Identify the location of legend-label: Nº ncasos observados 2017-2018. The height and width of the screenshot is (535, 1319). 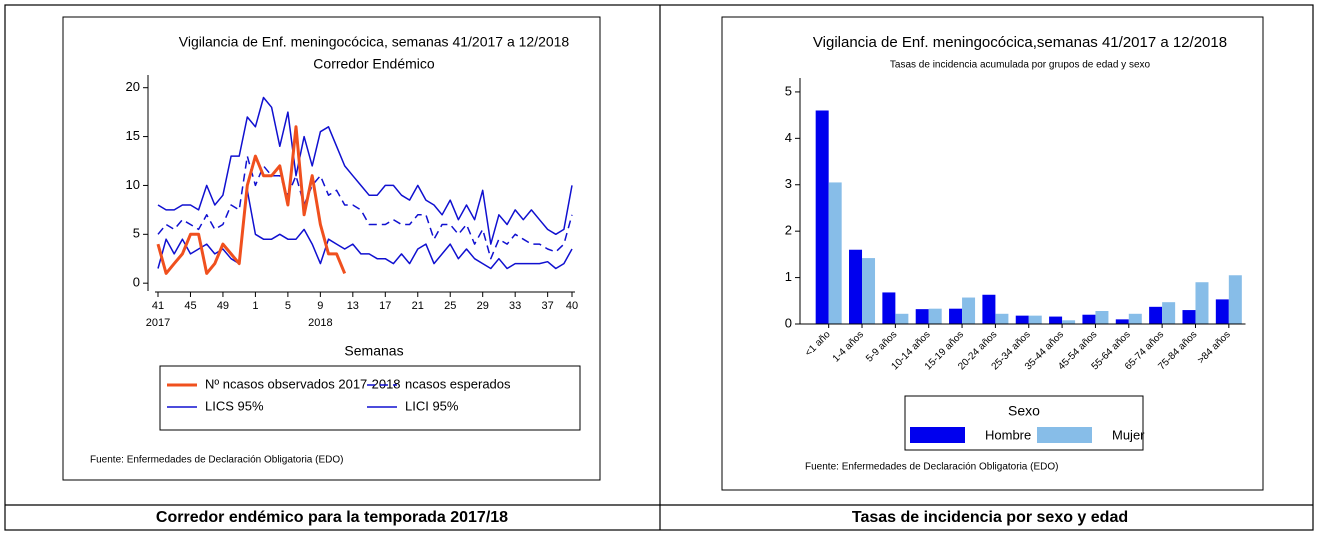
(303, 383).